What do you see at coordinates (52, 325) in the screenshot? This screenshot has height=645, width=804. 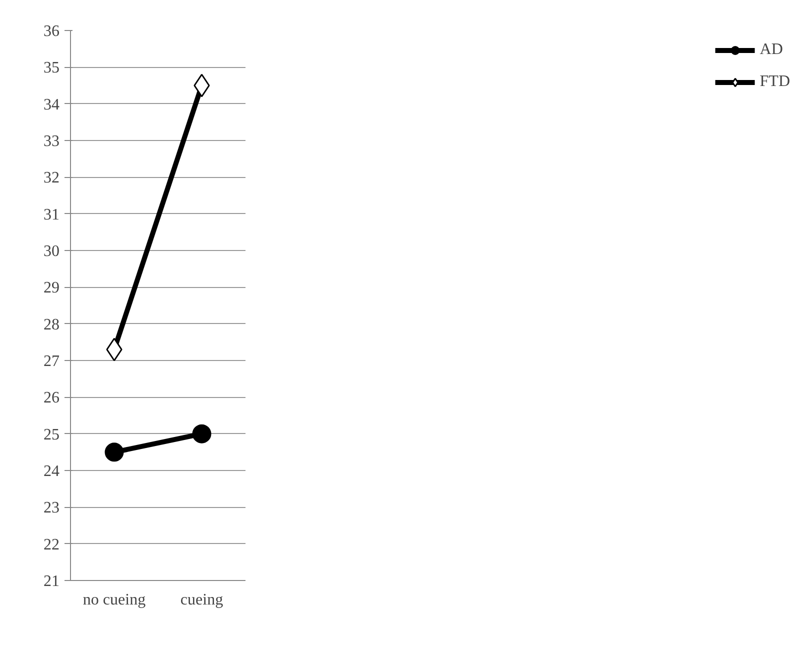 I see `y-tick-label: 28` at bounding box center [52, 325].